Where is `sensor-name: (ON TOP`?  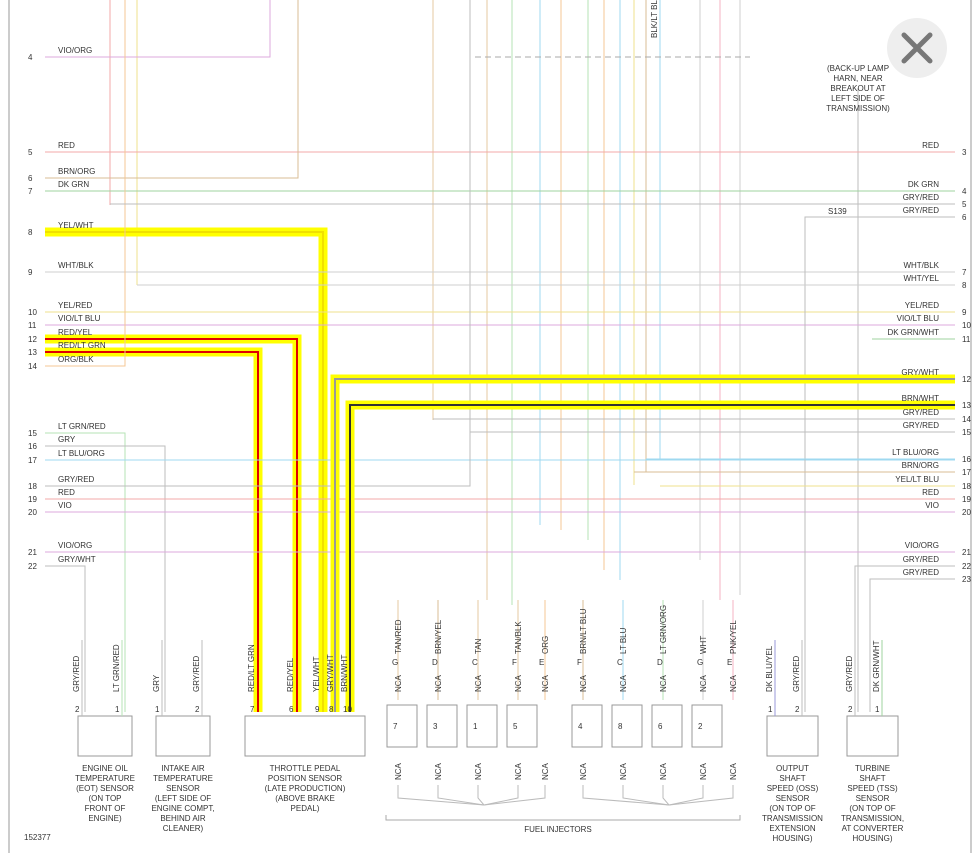
sensor-name: (ON TOP is located at coordinates (104, 798).